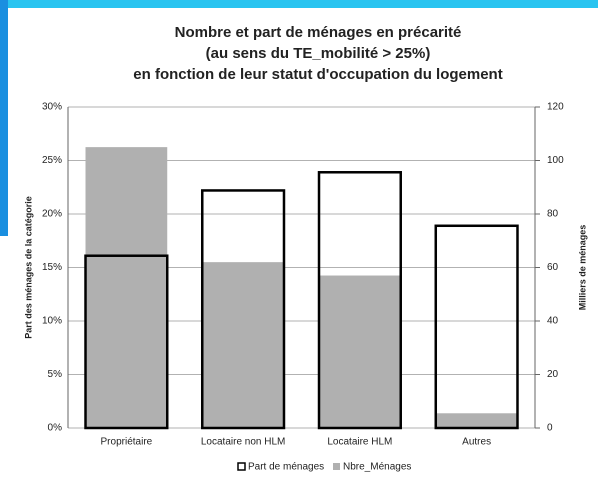 The image size is (598, 481). What do you see at coordinates (553, 267) in the screenshot?
I see `y2-tick-label: 60` at bounding box center [553, 267].